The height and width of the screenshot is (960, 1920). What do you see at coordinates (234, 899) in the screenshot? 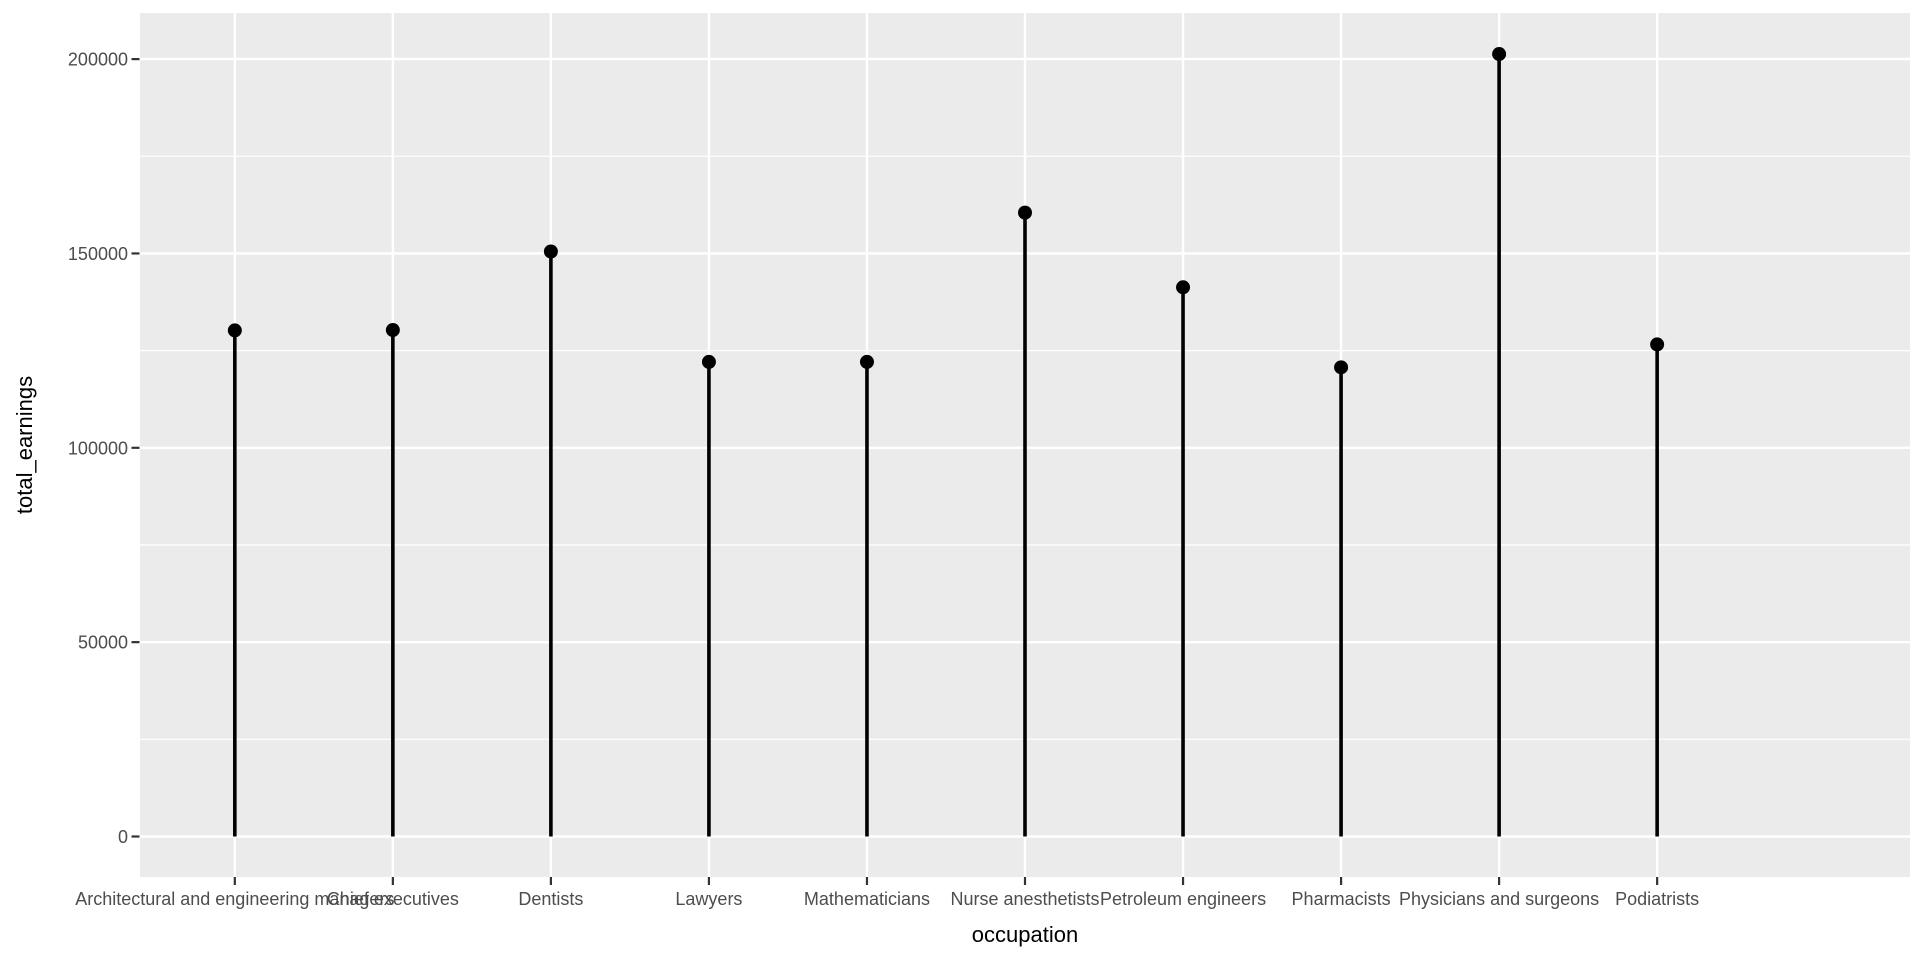
I see `x-tick-label: Architectural and engineering managers` at bounding box center [234, 899].